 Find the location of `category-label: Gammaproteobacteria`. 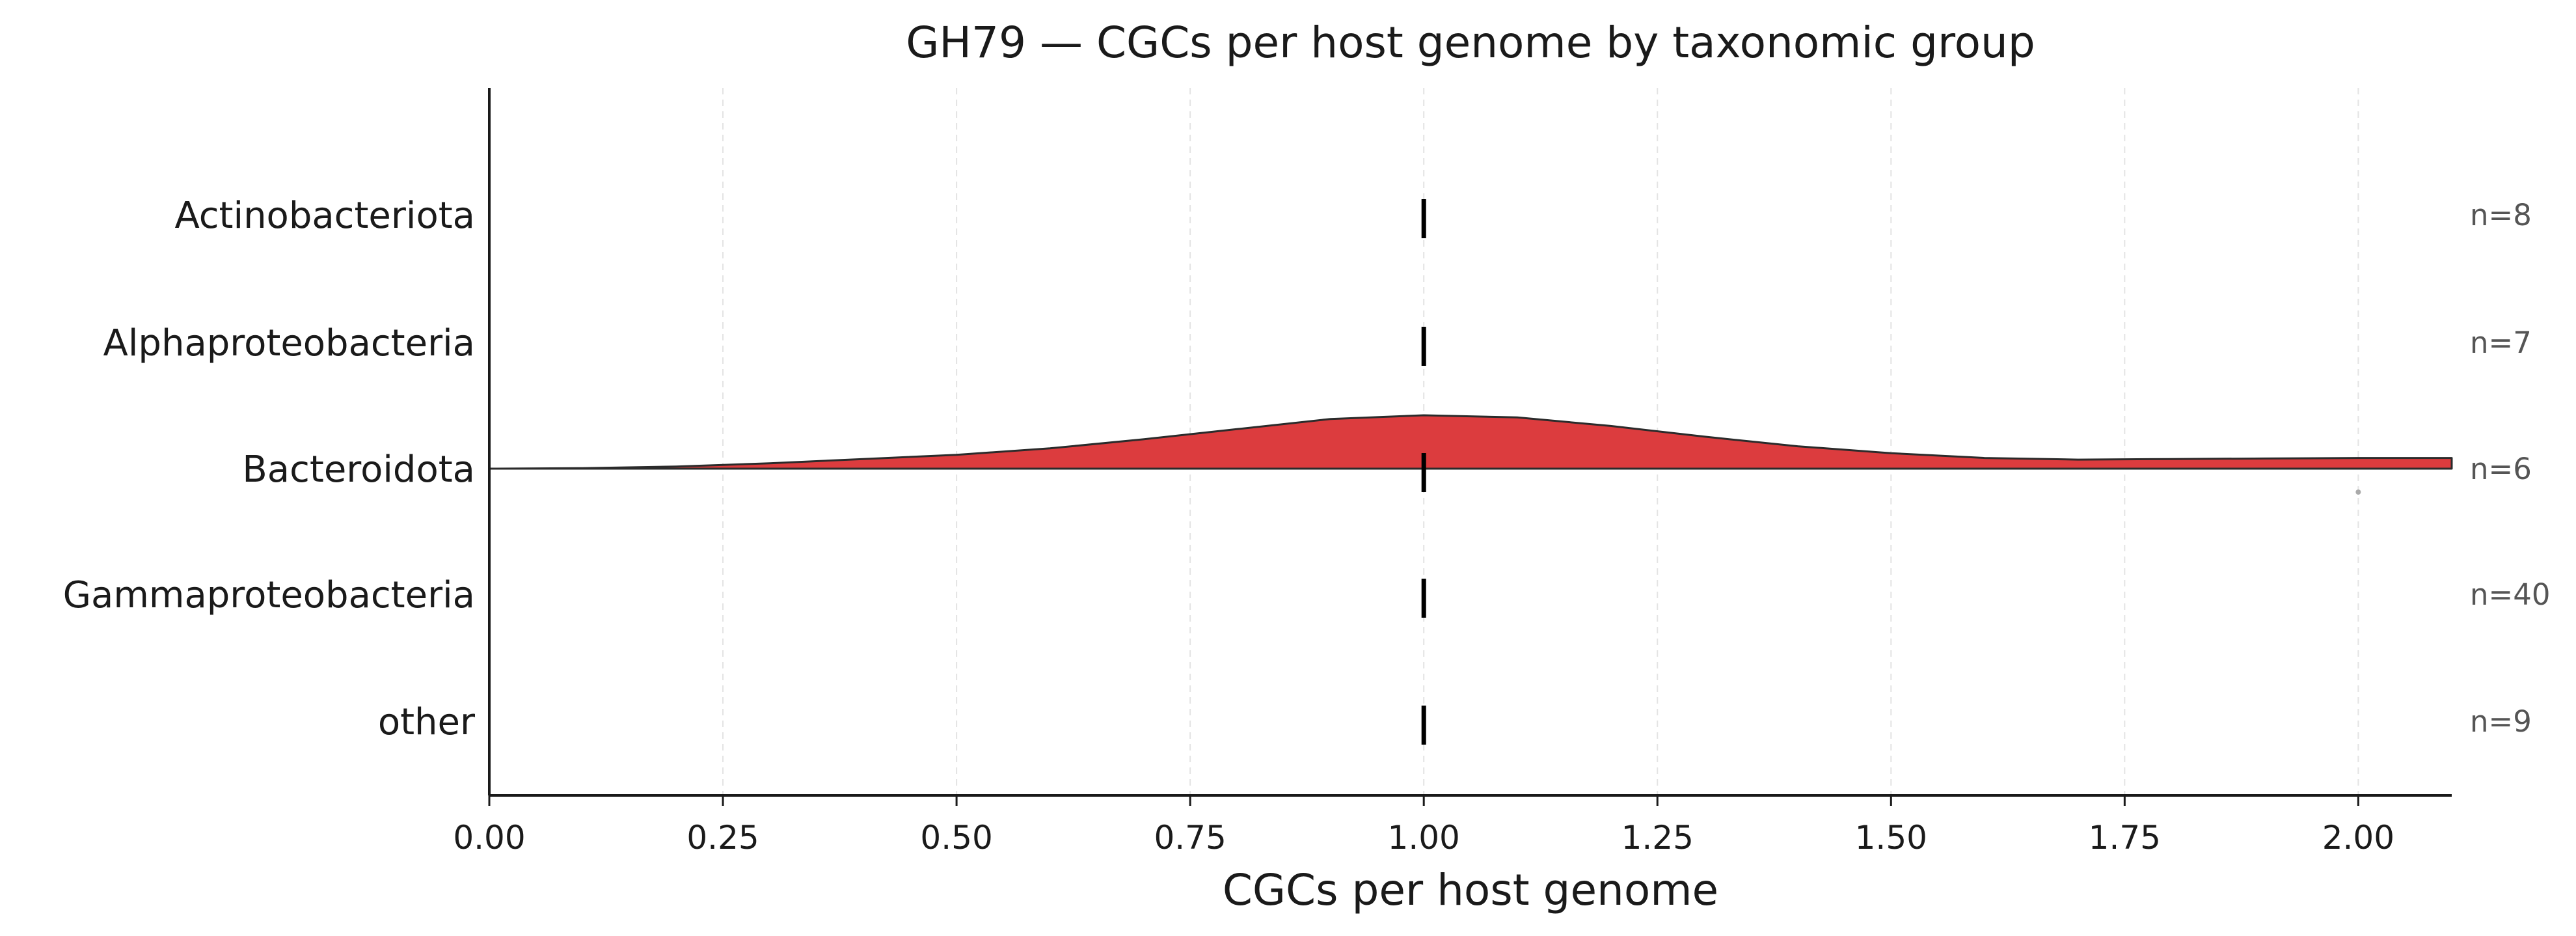

category-label: Gammaproteobacteria is located at coordinates (269, 595).